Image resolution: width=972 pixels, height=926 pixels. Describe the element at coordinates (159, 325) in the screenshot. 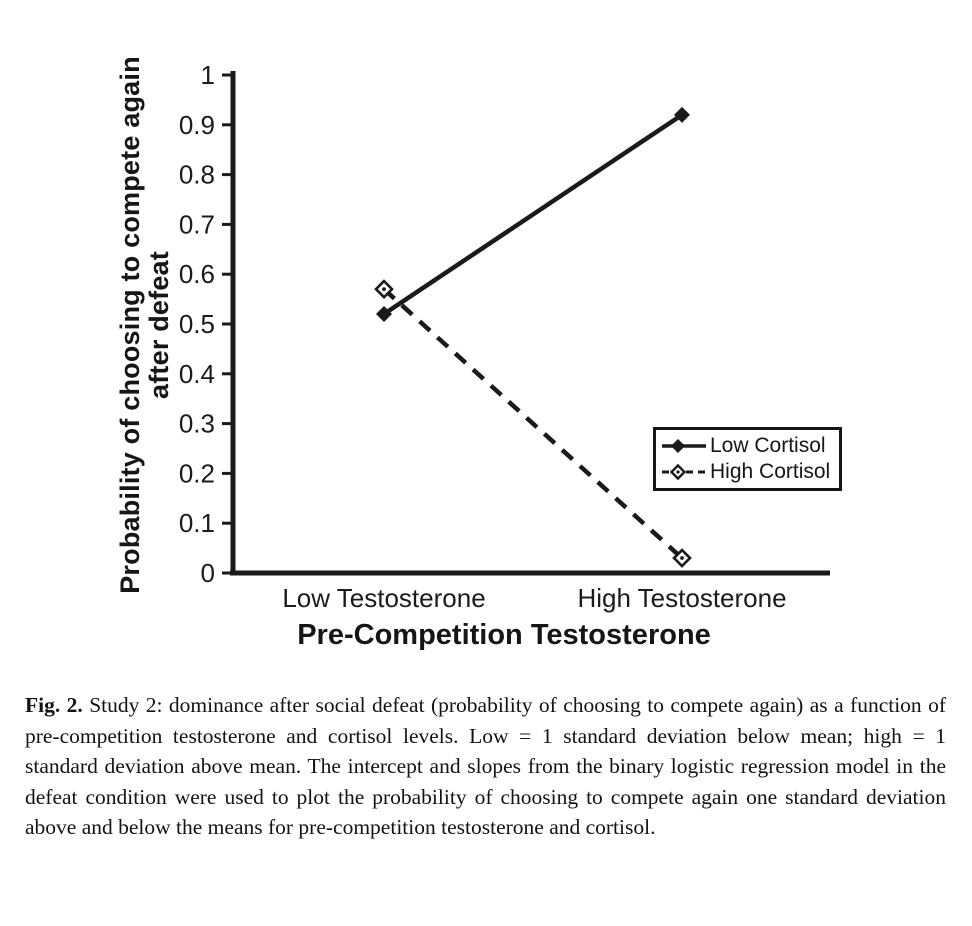

I see `y-axis-title-line2: after defeat` at that location.